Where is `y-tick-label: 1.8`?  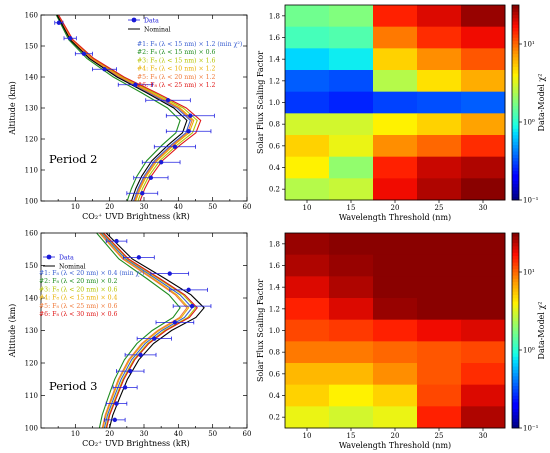 y-tick-label: 1.8 is located at coordinates (274, 16).